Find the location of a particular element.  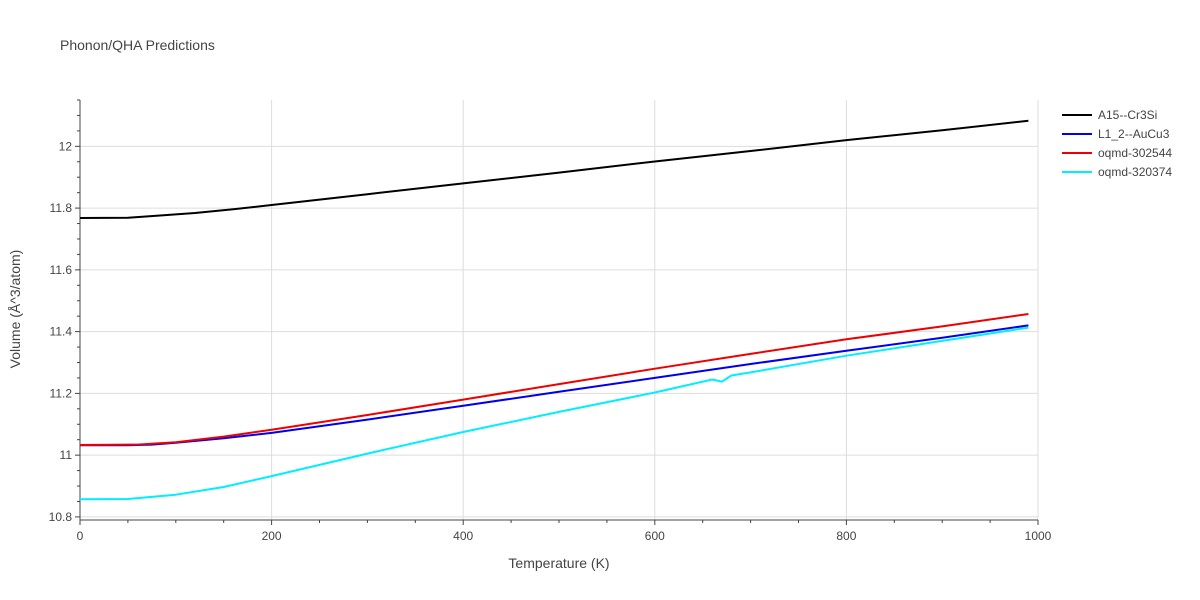

x-axis-title: Temperature (K) is located at coordinates (558, 563).